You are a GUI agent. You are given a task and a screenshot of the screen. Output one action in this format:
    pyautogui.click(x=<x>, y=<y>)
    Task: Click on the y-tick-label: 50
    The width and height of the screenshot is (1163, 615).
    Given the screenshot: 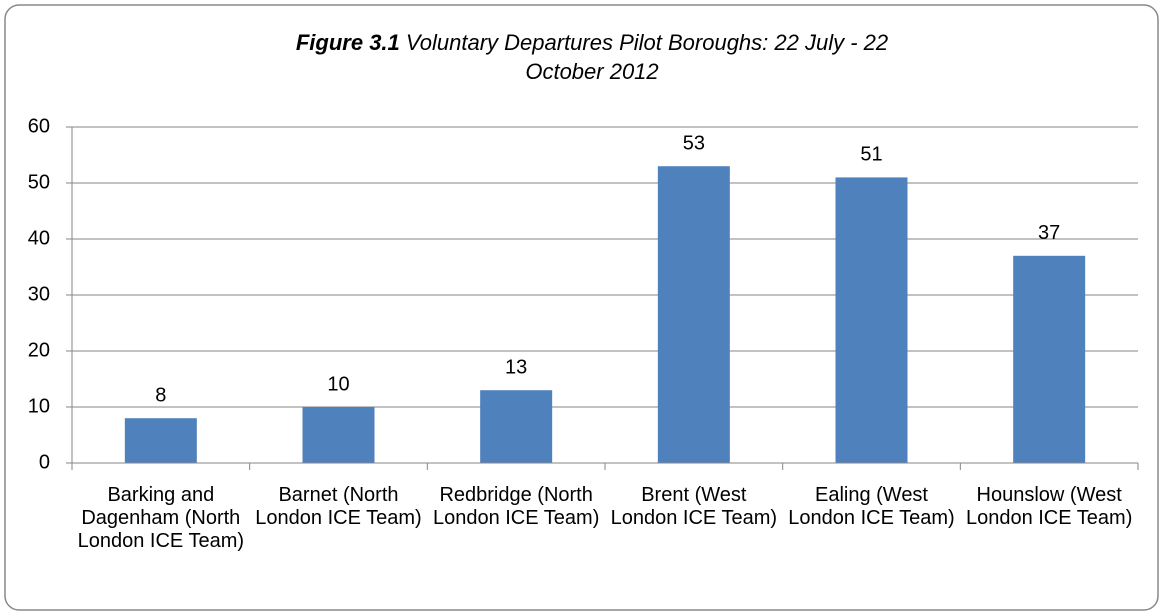 What is the action you would take?
    pyautogui.click(x=39, y=182)
    